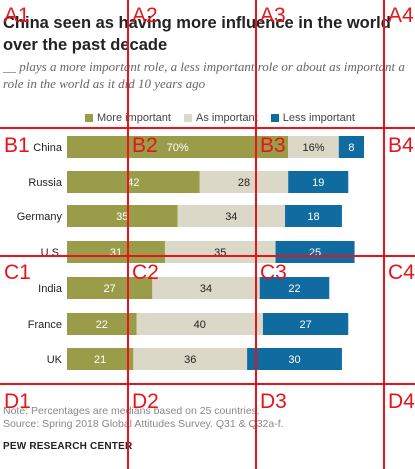 This screenshot has width=415, height=469. Describe the element at coordinates (17, 272) in the screenshot. I see `grid-cell-label: C1` at that location.